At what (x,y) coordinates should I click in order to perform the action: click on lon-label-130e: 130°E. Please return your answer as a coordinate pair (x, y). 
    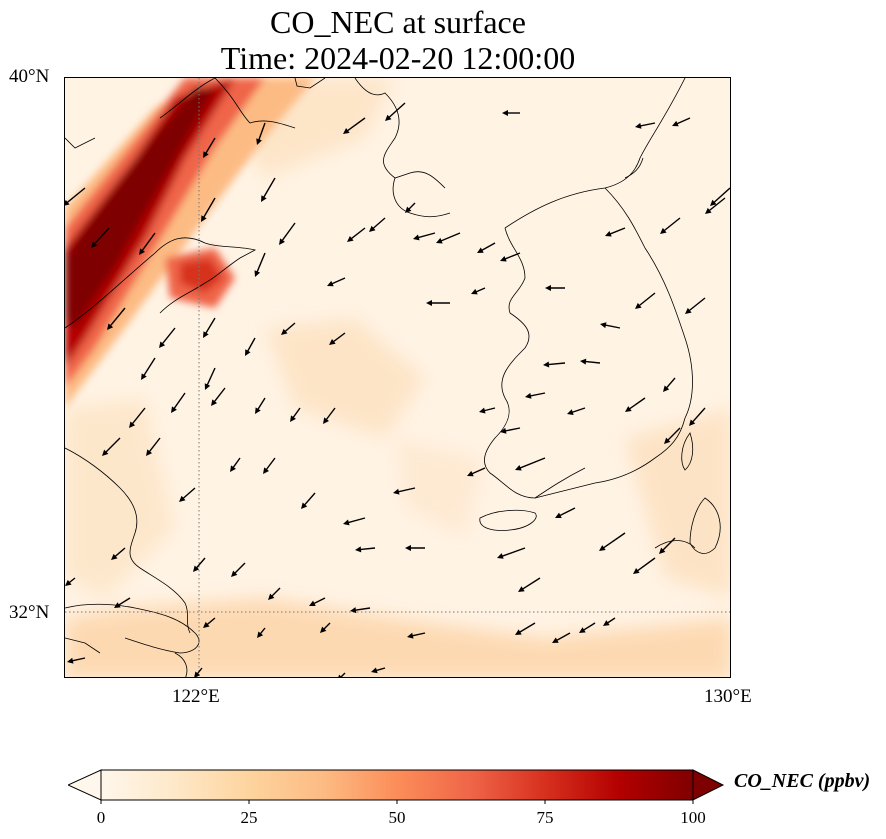
    Looking at the image, I should click on (728, 696).